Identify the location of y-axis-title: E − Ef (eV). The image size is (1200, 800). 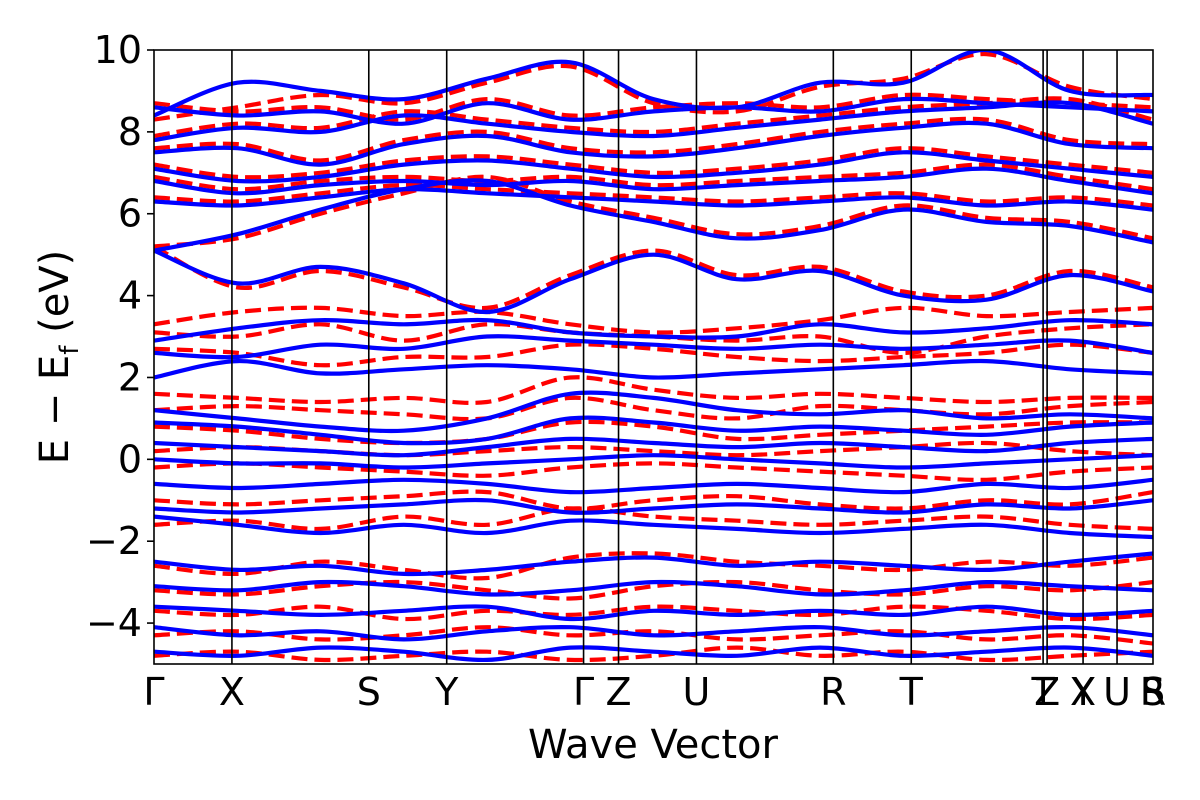
(58, 357).